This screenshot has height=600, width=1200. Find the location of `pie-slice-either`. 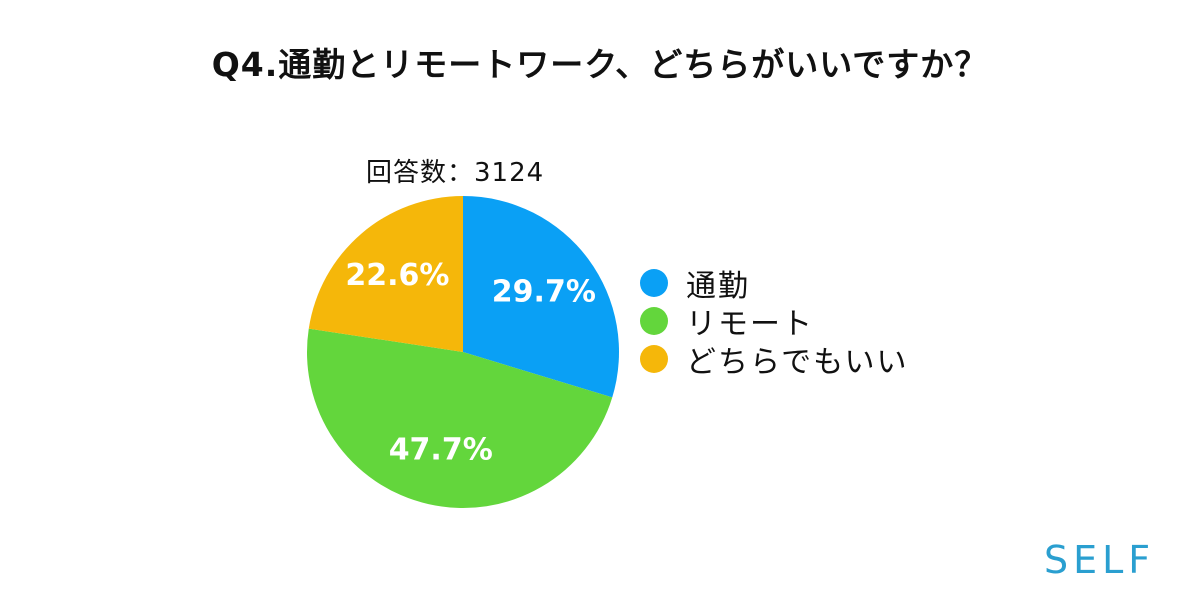

pie-slice-either is located at coordinates (385, 274).